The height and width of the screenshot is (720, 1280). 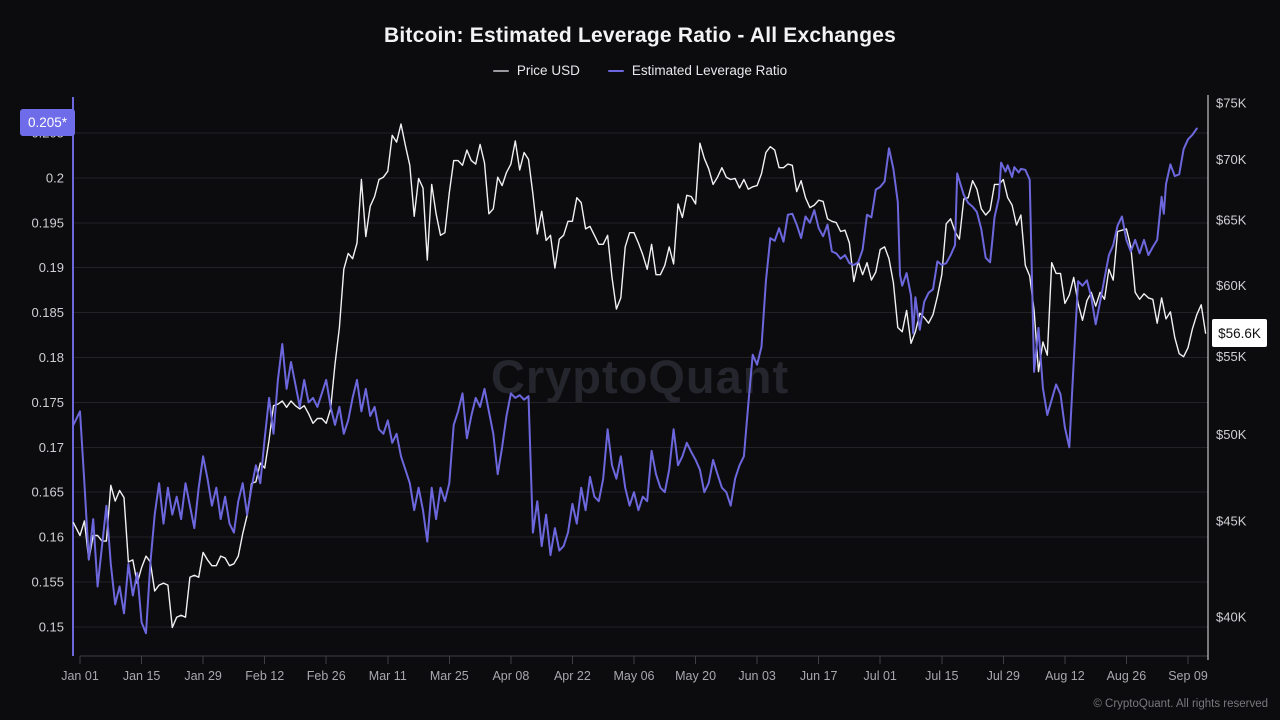 What do you see at coordinates (142, 676) in the screenshot?
I see `x-axis-tick-label: Jan 15` at bounding box center [142, 676].